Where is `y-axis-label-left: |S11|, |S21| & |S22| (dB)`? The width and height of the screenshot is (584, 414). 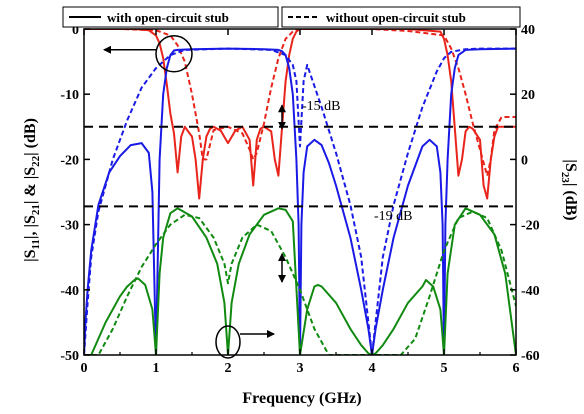
y-axis-label-left: |S11|, |S21| & |S22| (dB) is located at coordinates (32, 190).